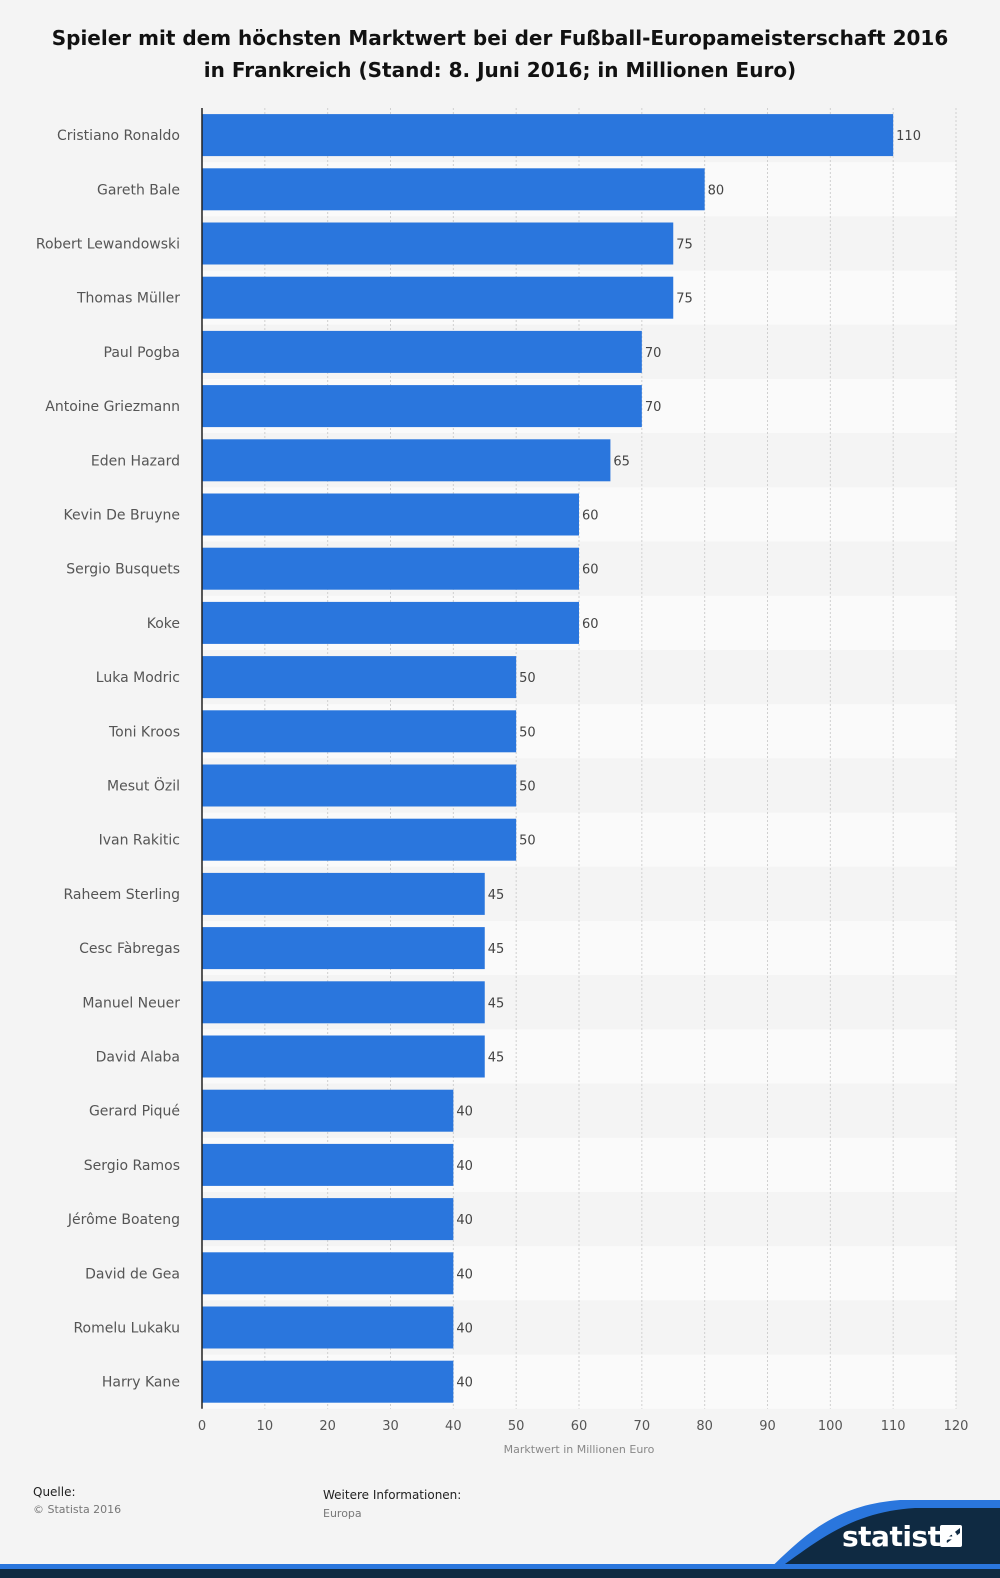 This screenshot has height=1578, width=1000. I want to click on category-label: Sergio Ramos, so click(132, 1166).